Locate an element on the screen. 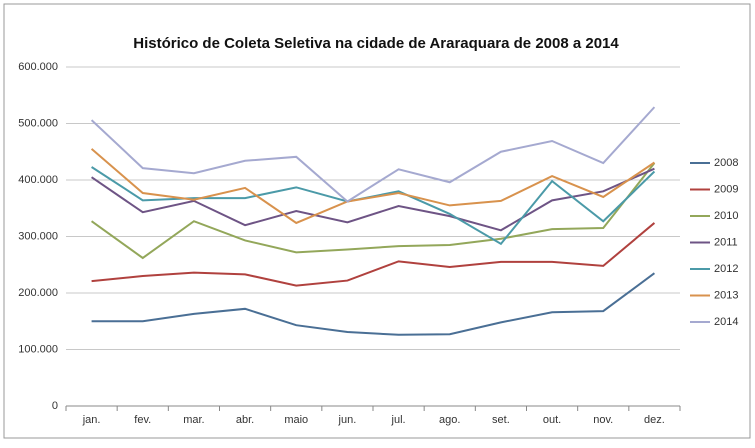 The image size is (755, 448). legend-label: 2011 is located at coordinates (726, 242).